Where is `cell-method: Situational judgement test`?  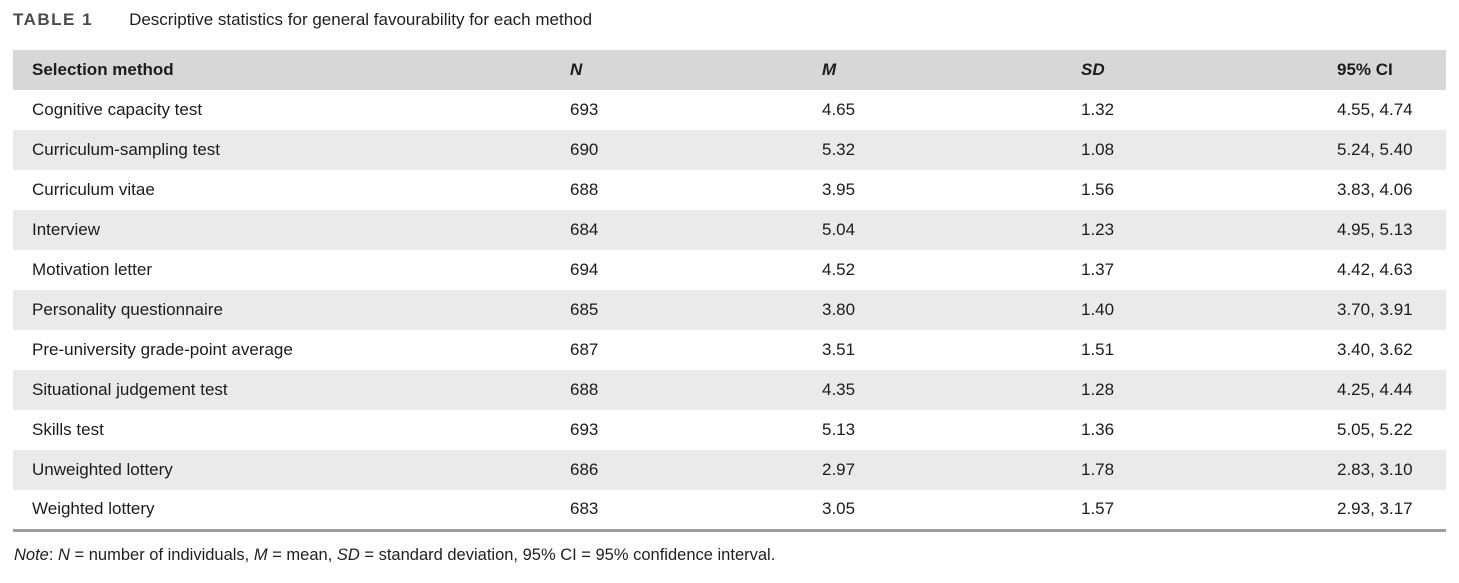
cell-method: Situational judgement test is located at coordinates (130, 389).